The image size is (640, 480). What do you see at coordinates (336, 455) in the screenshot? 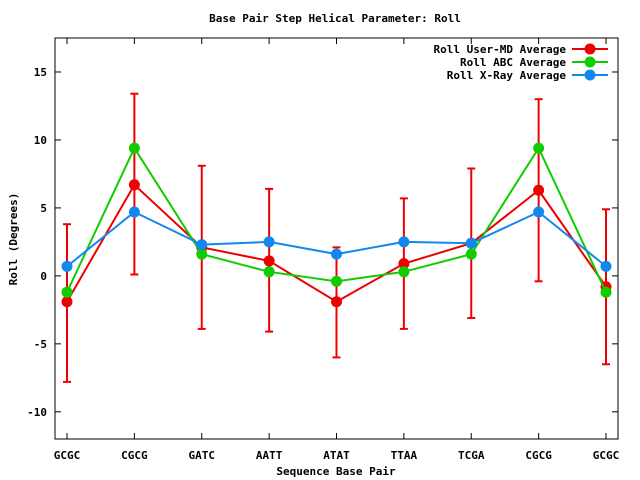
I see `x-tick-label: ATAT` at bounding box center [336, 455].